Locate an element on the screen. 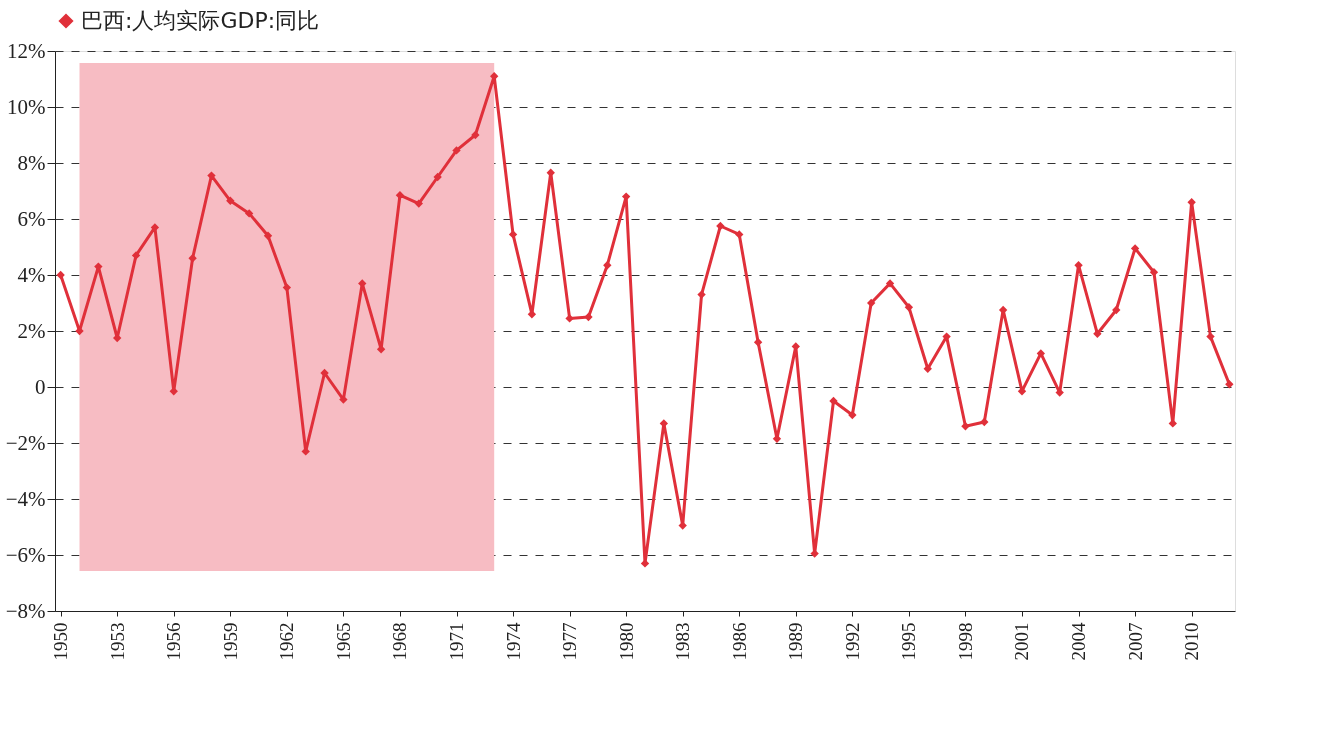 The image size is (1332, 749). x-tick-label: 1980 is located at coordinates (626, 641).